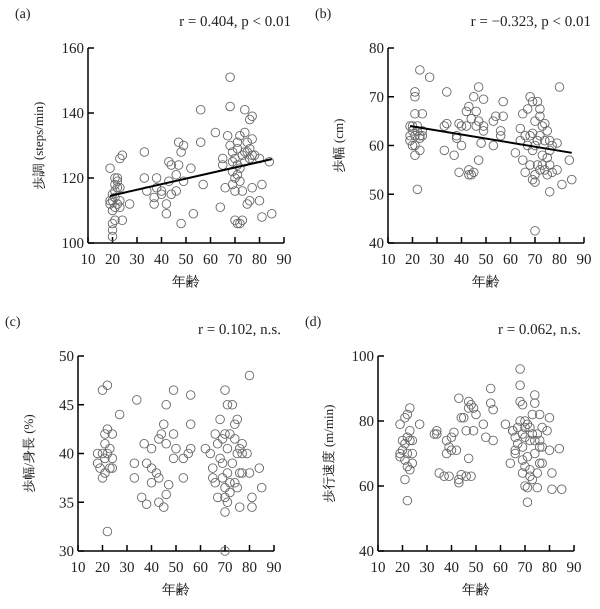 This screenshot has width=600, height=609. What do you see at coordinates (239, 330) in the screenshot?
I see `text: r = 0.102, n.s.` at bounding box center [239, 330].